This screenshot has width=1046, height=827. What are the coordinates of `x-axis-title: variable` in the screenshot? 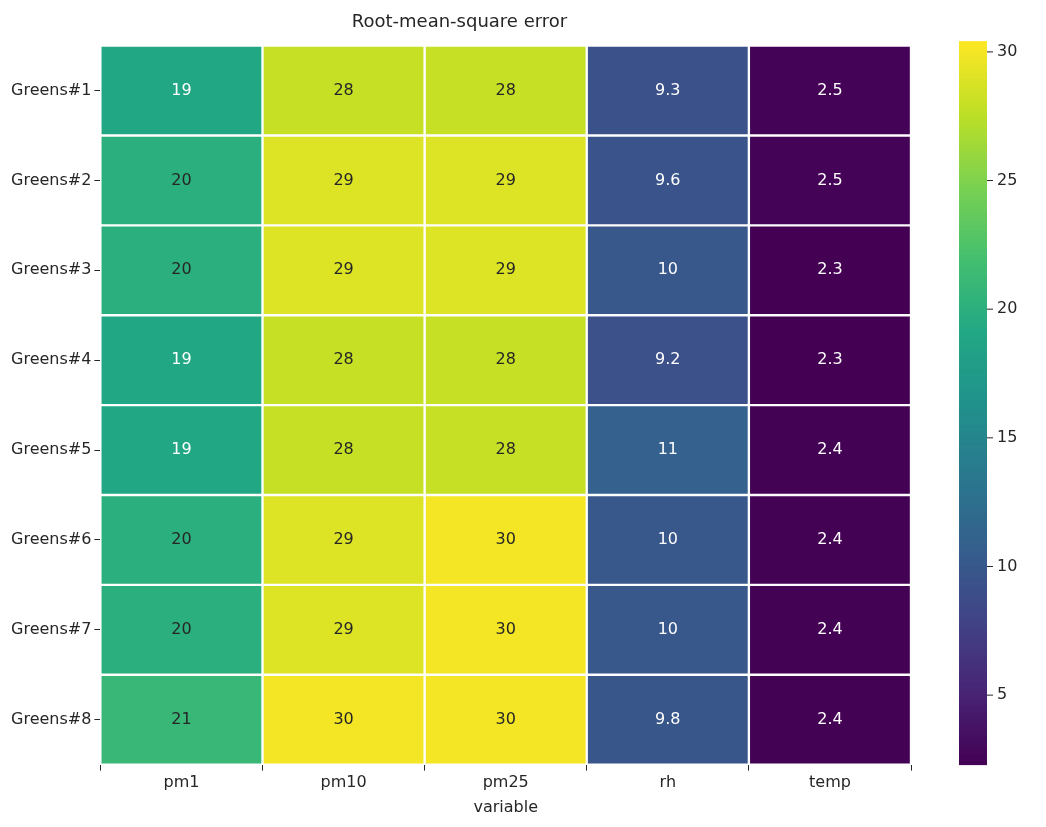 It's located at (505, 806).